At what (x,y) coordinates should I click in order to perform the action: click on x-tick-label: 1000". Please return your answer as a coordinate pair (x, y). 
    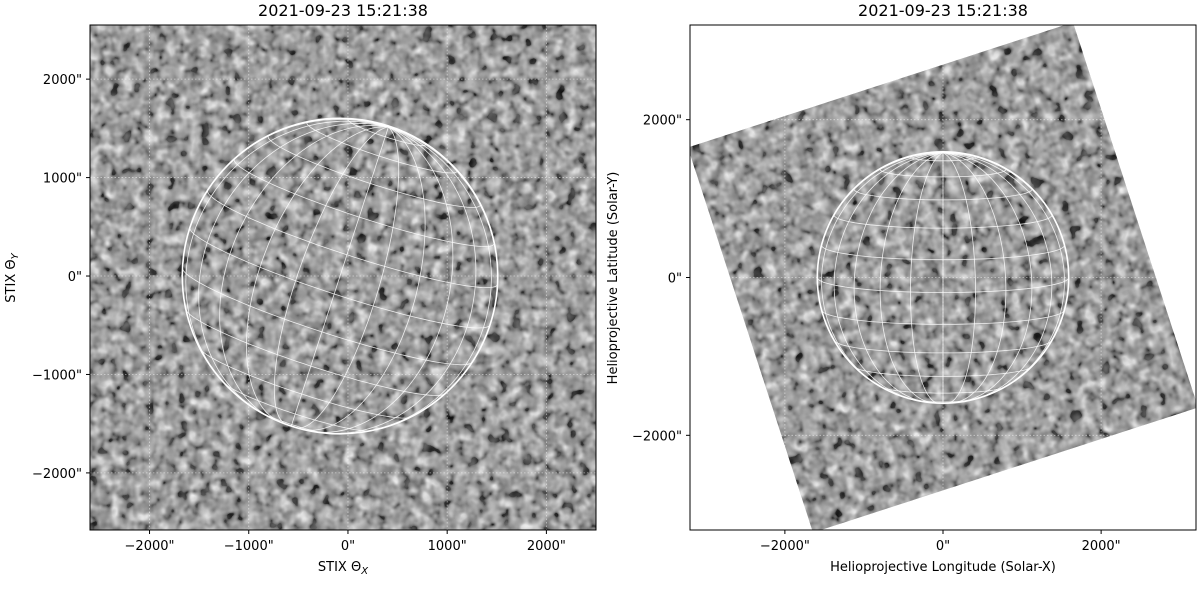
    Looking at the image, I should click on (447, 546).